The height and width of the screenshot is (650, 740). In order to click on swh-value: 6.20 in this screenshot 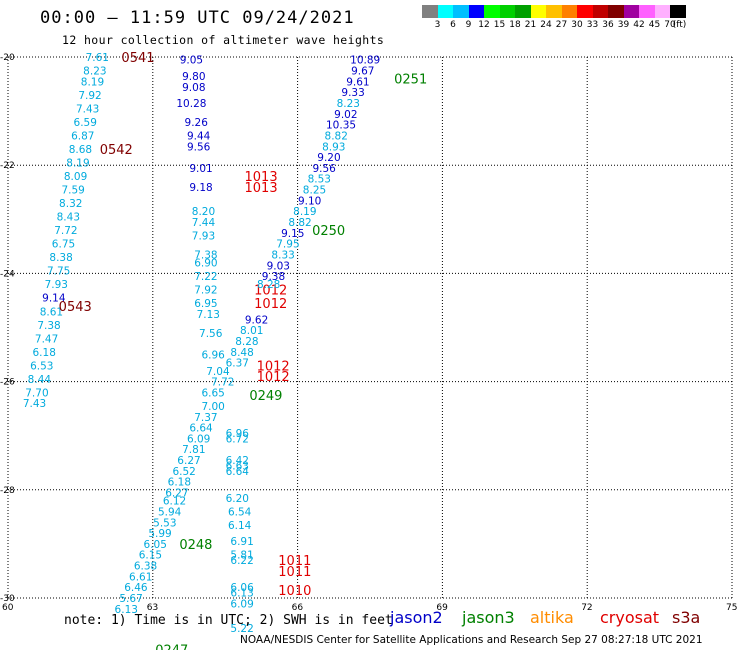, I will do `click(237, 499)`.